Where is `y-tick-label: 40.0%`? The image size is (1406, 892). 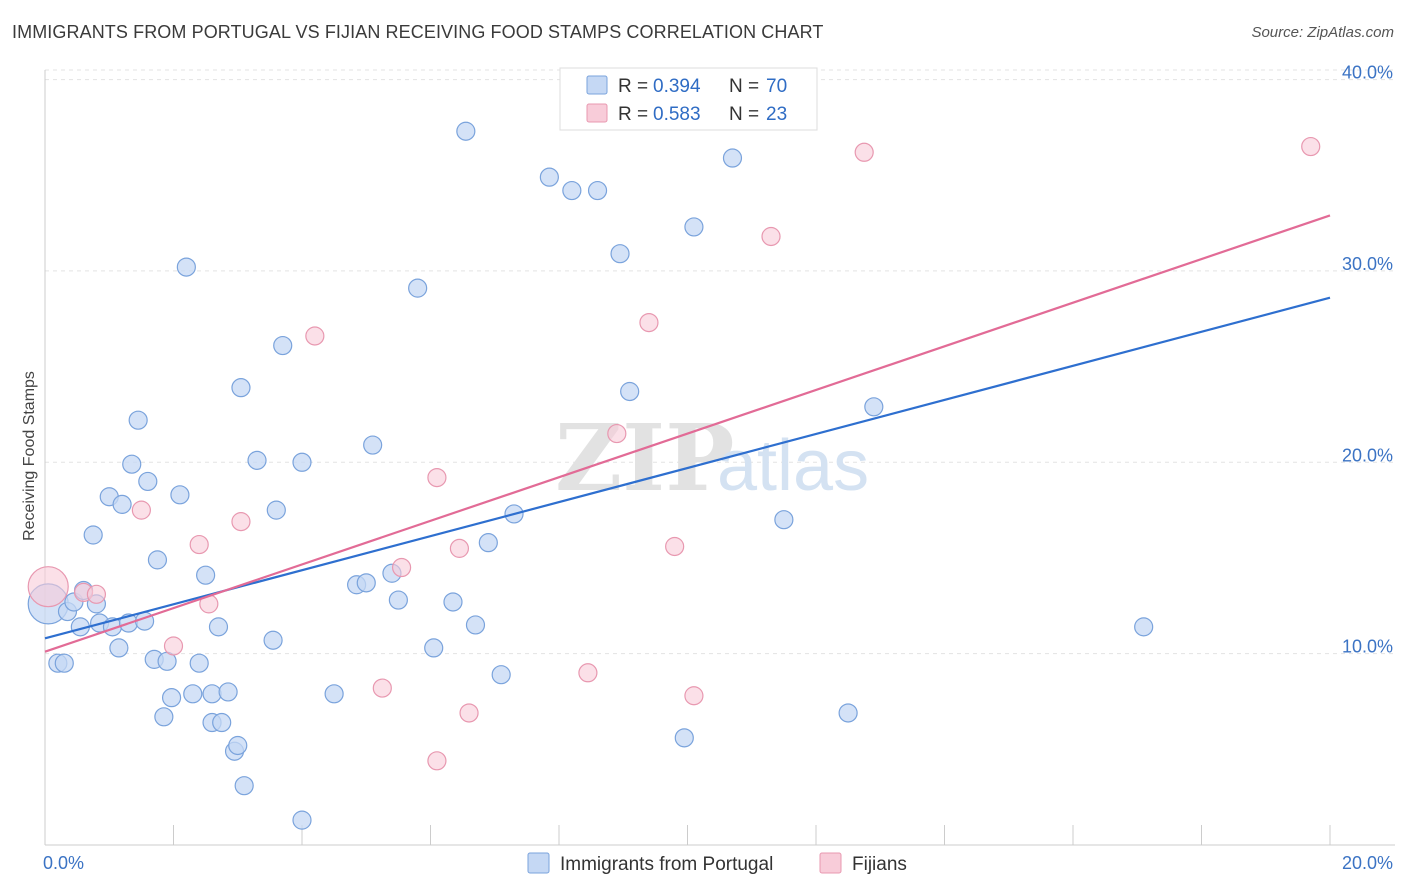
y-tick-label: 40.0% is located at coordinates (1367, 73).